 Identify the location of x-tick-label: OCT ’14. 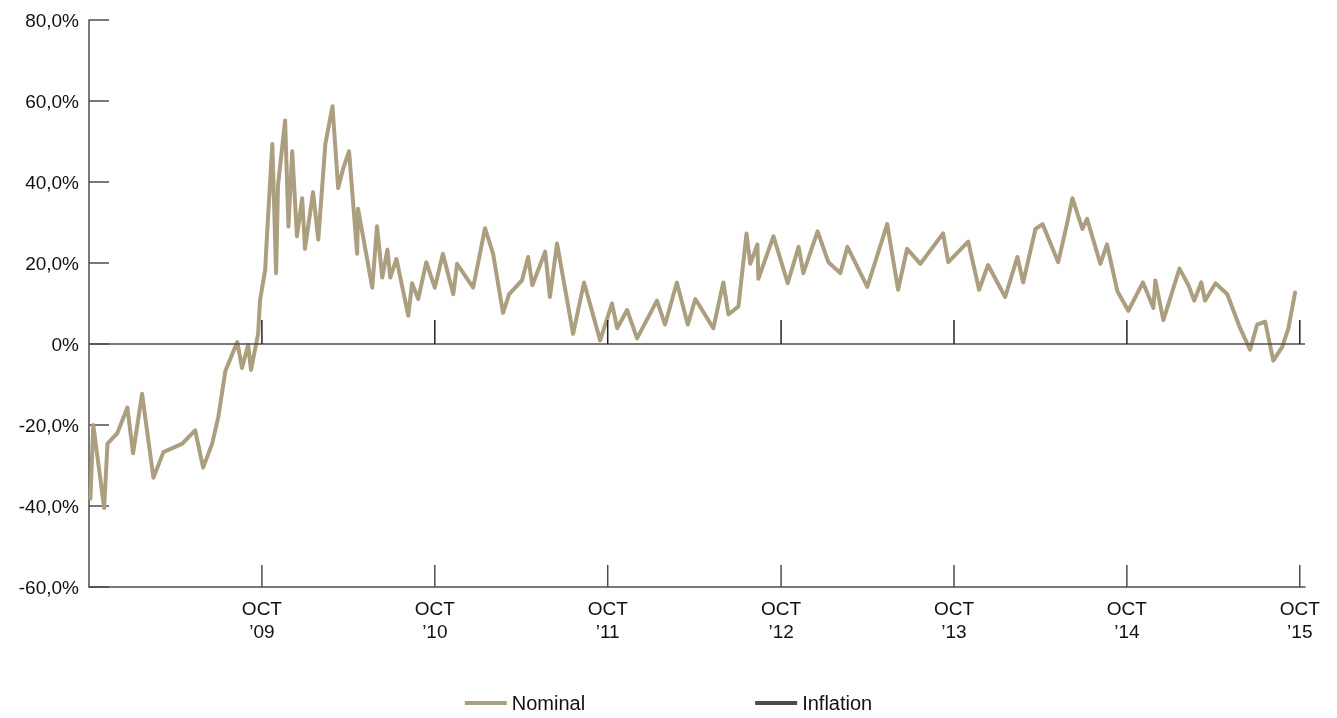
(1127, 620).